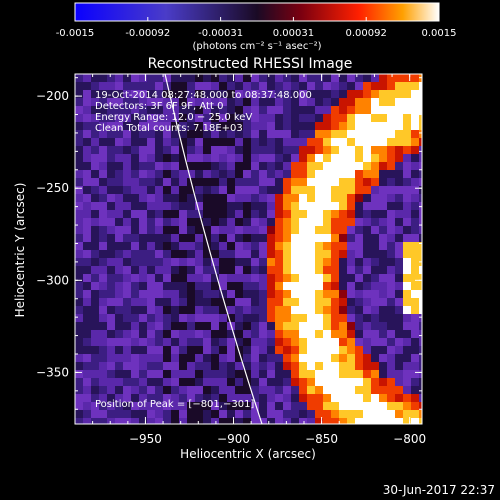  Describe the element at coordinates (52, 96) in the screenshot. I see `y-tick-label: −200` at that location.